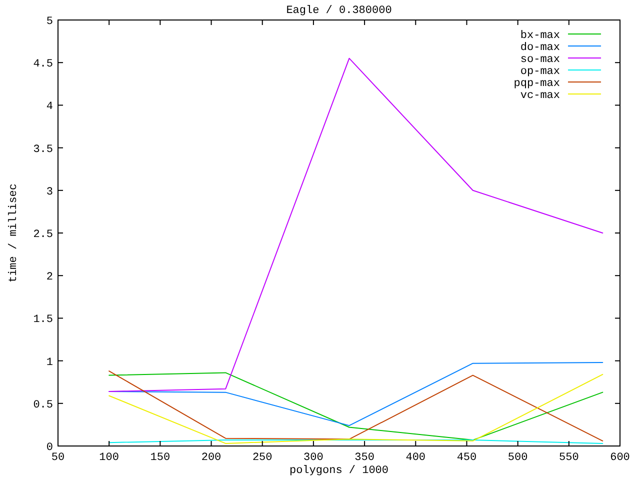 The height and width of the screenshot is (480, 640). Describe the element at coordinates (262, 458) in the screenshot. I see `x-tick-label: 250` at that location.